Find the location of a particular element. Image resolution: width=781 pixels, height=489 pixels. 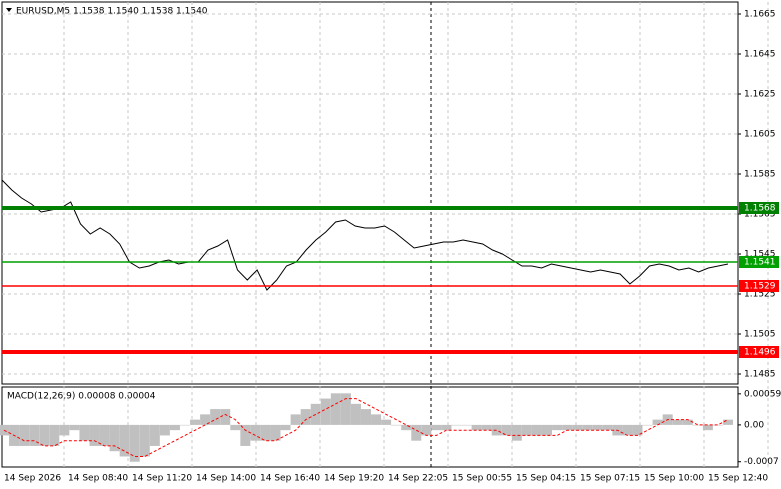

y-tick-label: 1.1665 is located at coordinates (760, 15).